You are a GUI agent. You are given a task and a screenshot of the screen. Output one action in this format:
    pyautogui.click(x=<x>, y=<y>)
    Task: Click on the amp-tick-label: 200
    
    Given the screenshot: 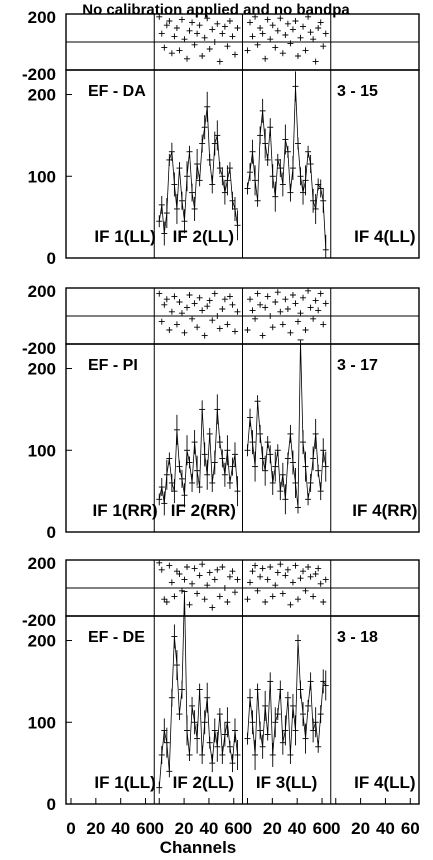 What is the action you would take?
    pyautogui.click(x=42, y=369)
    